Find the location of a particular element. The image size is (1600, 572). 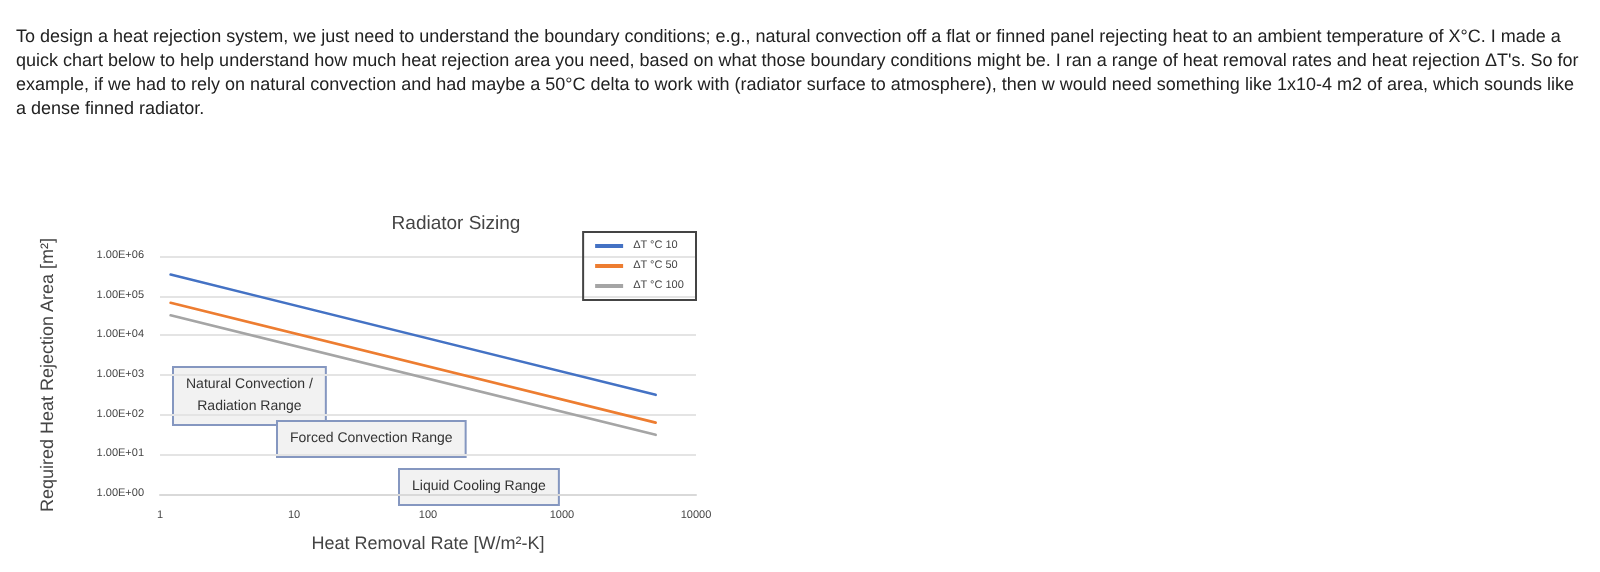

y-axis-title: Required Heat Rejection Area [m²] is located at coordinates (47, 375).